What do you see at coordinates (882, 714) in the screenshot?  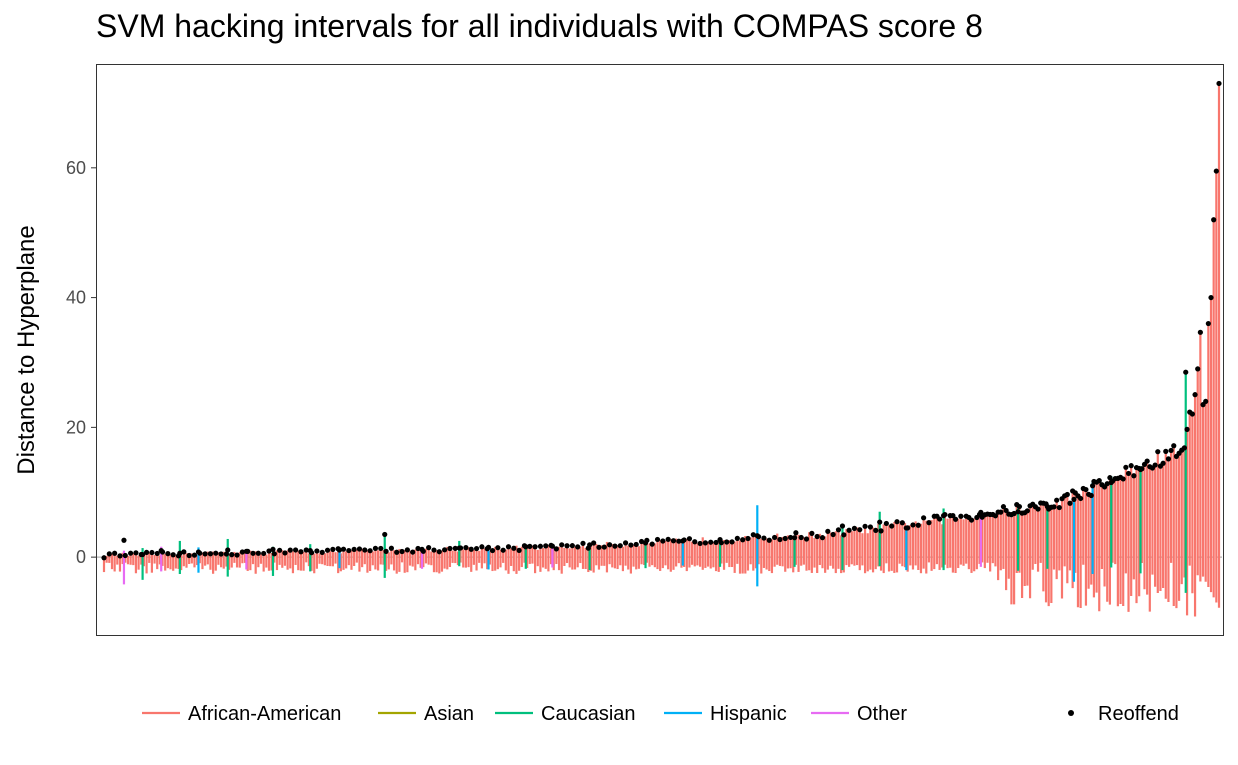 I see `legend-label: Other` at bounding box center [882, 714].